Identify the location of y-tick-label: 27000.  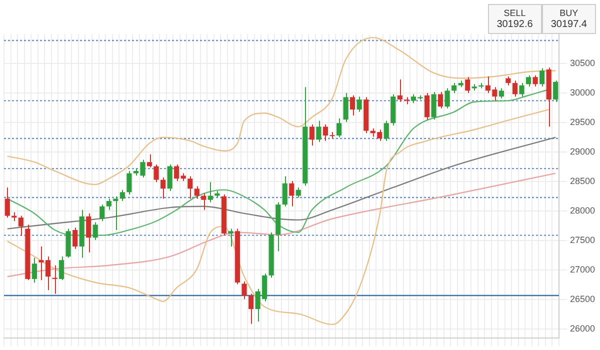
(583, 269).